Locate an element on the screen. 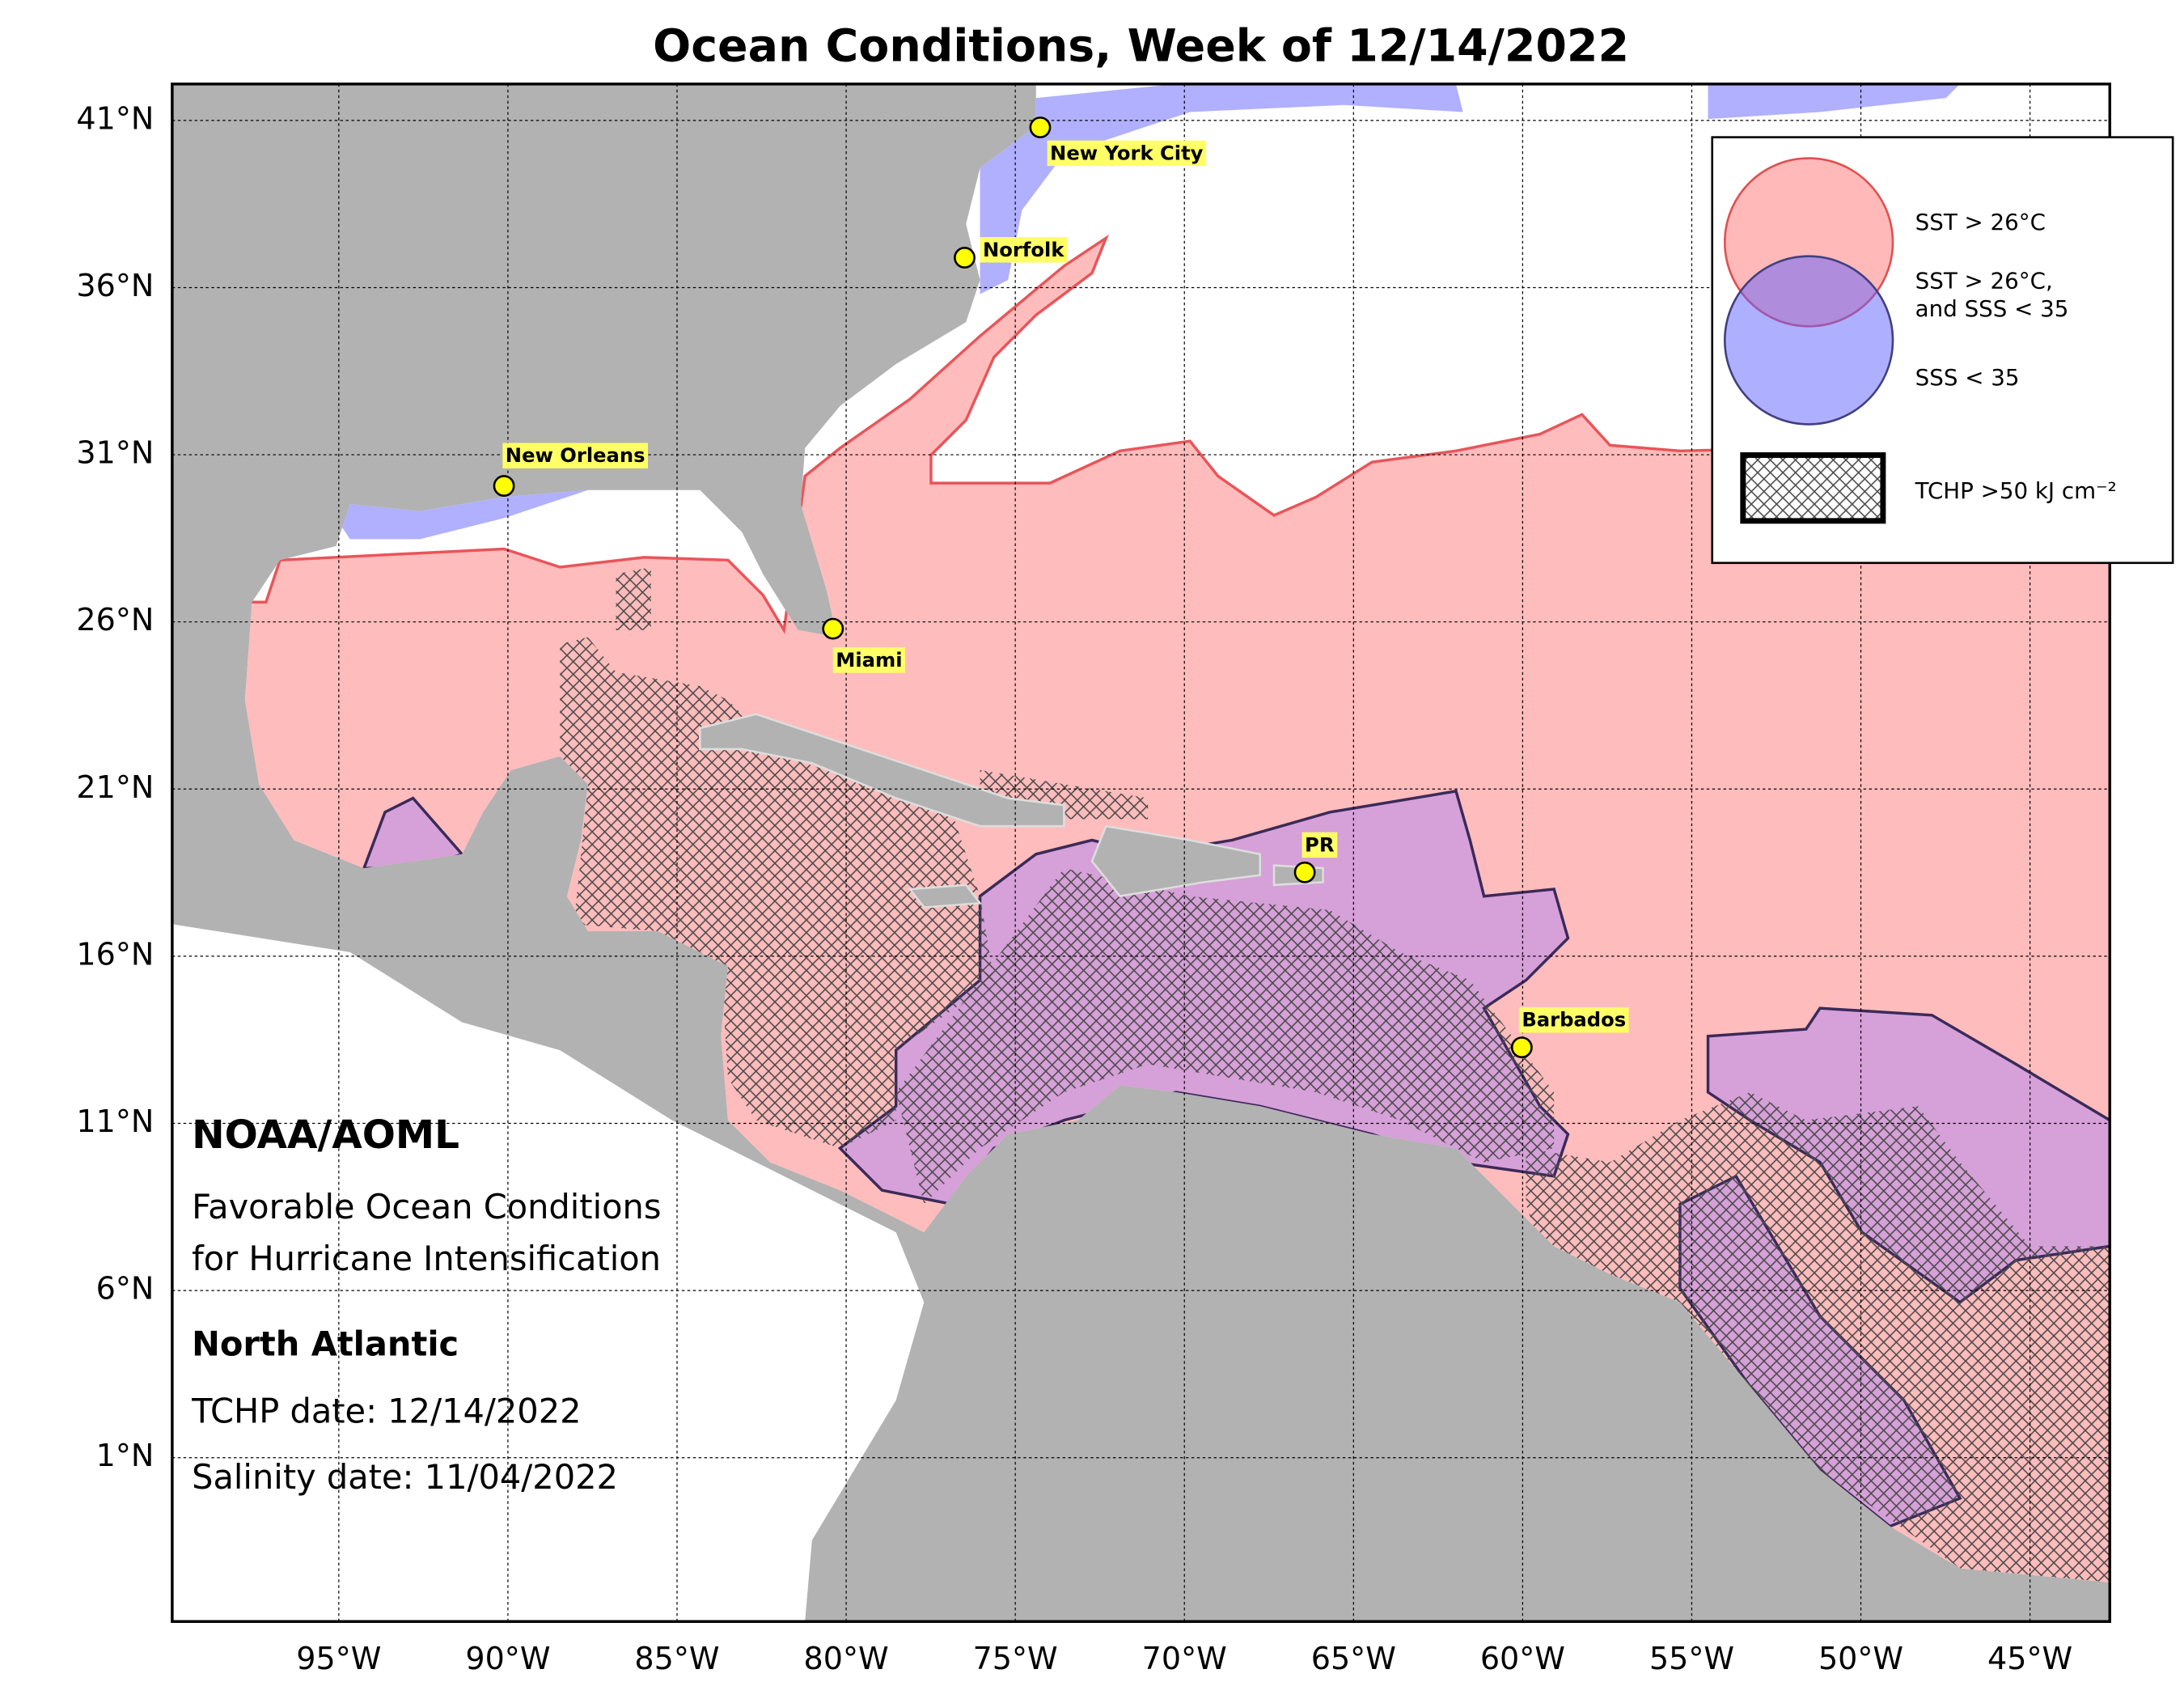 This screenshot has width=2184, height=1699. legend-label: TCHP >50 kJ cm⁻² is located at coordinates (2016, 491).